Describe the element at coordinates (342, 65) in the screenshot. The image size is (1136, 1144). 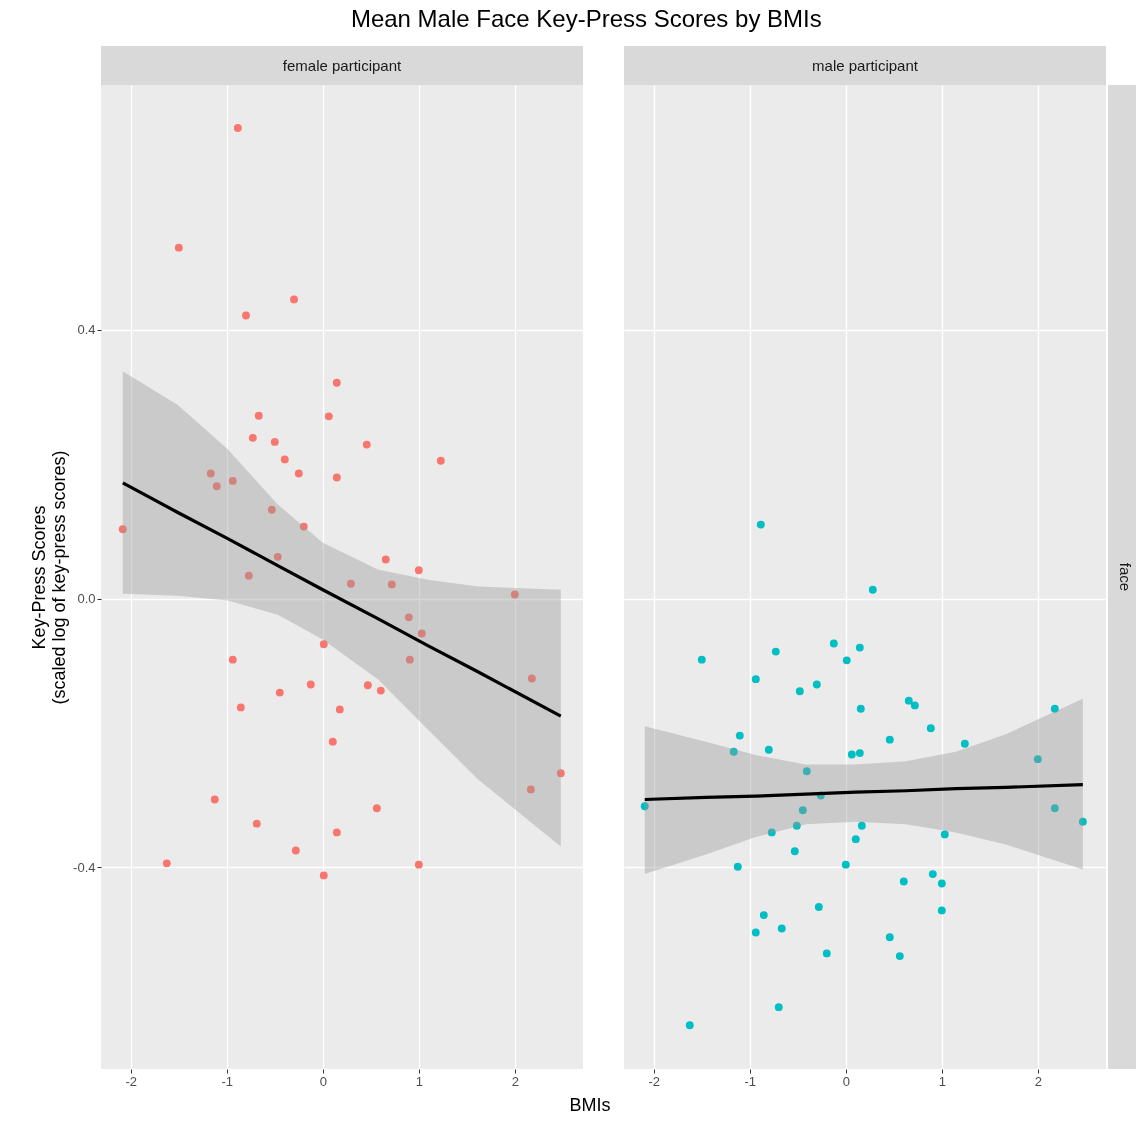
I see `chart-subtitle: female participant` at that location.